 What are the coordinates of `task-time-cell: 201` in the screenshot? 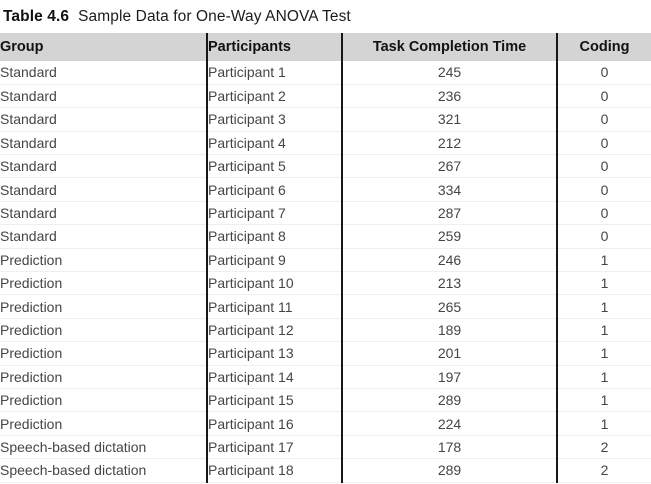 It's located at (449, 353).